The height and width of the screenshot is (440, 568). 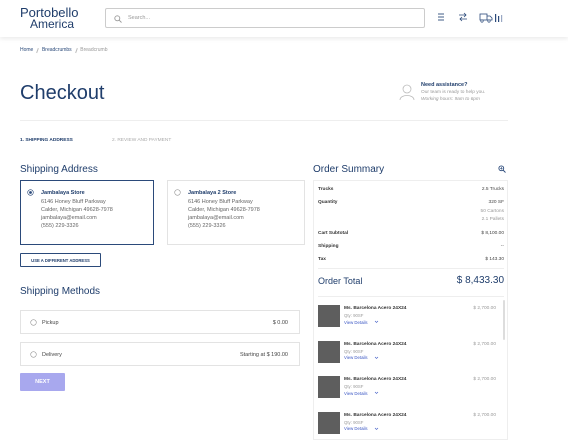 I want to click on assistance-title: Need assistance?, so click(x=444, y=85).